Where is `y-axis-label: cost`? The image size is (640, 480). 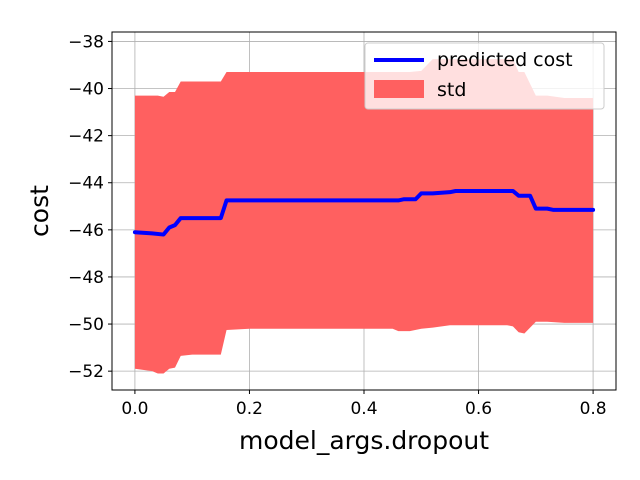 y-axis-label: cost is located at coordinates (39, 211).